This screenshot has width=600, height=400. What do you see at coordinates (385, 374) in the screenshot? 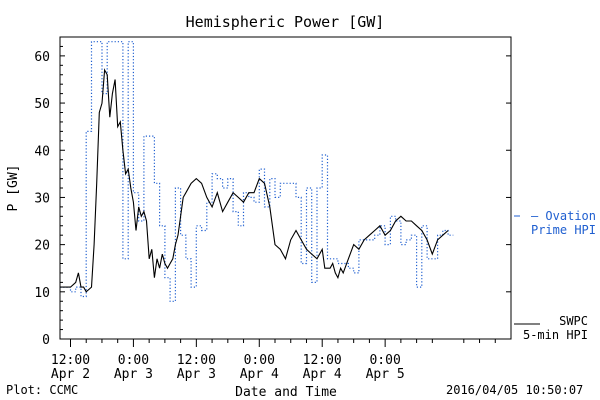
I see `x-tick-label-date: Apr 5` at bounding box center [385, 374].